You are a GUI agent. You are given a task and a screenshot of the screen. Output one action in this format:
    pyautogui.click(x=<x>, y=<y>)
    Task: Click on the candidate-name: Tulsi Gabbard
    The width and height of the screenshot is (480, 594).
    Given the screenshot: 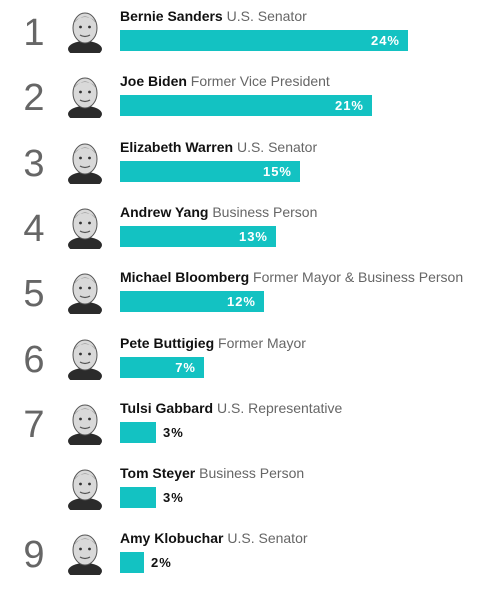 What is the action you would take?
    pyautogui.click(x=167, y=407)
    